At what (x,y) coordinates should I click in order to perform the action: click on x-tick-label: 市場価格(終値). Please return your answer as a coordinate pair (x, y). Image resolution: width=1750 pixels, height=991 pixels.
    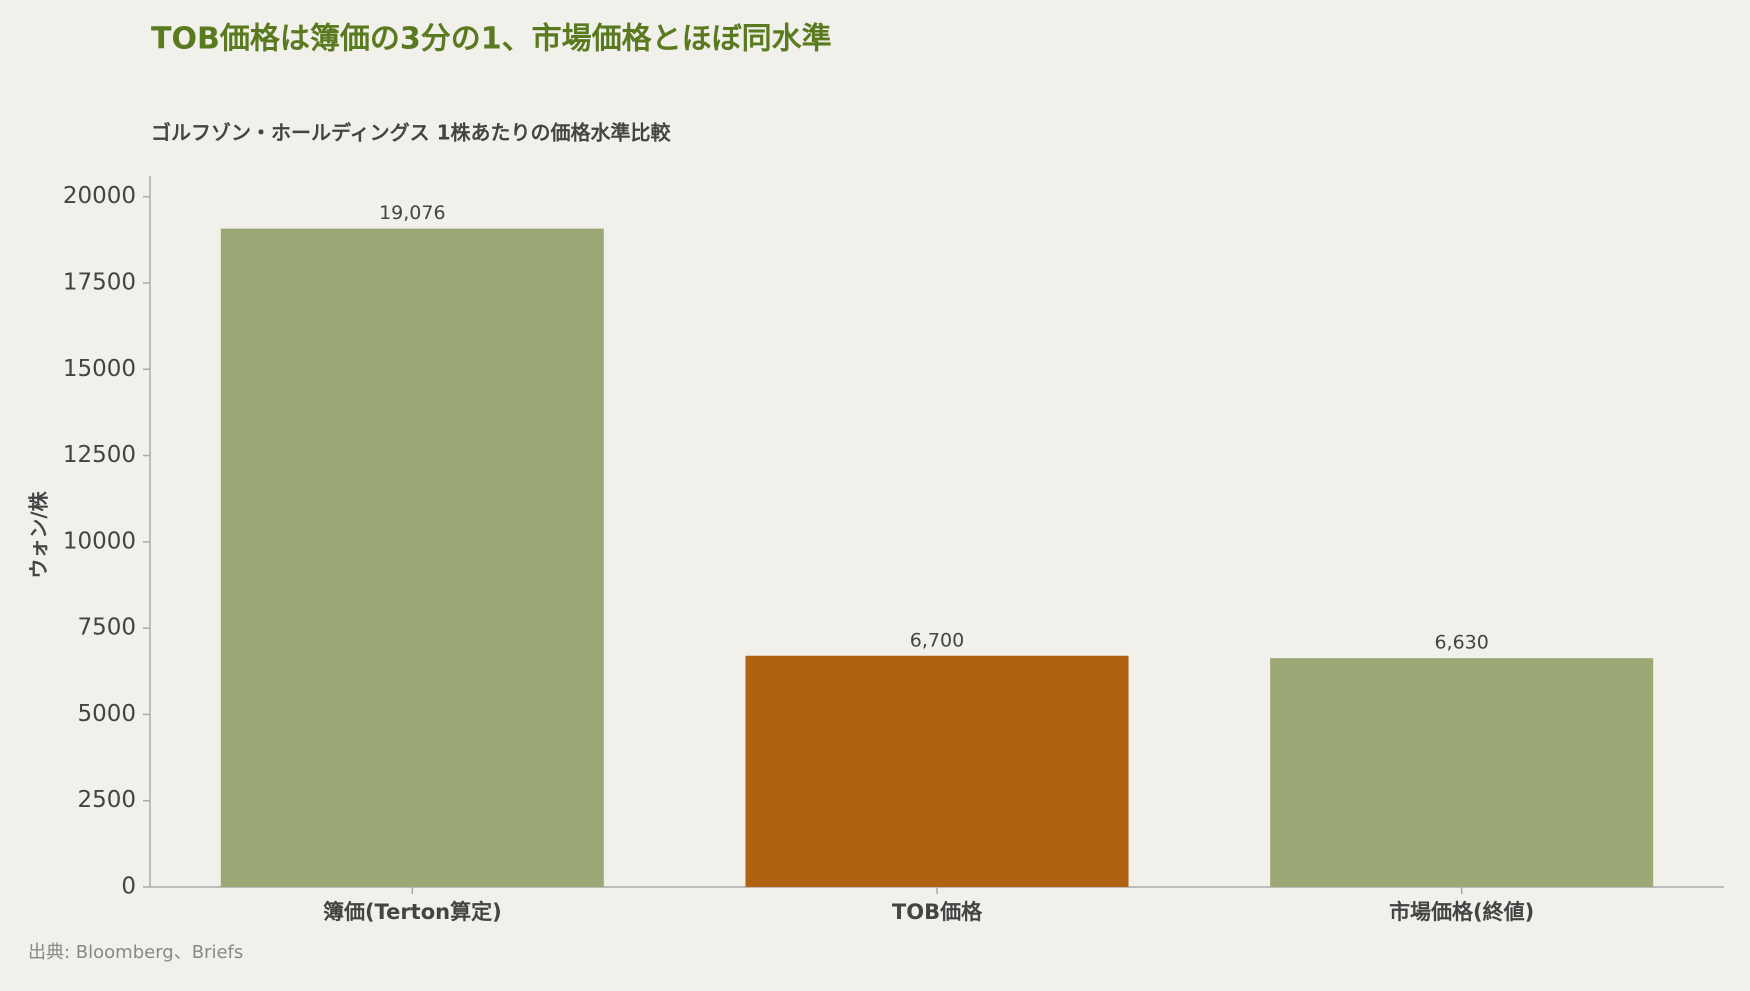
    Looking at the image, I should click on (1461, 912).